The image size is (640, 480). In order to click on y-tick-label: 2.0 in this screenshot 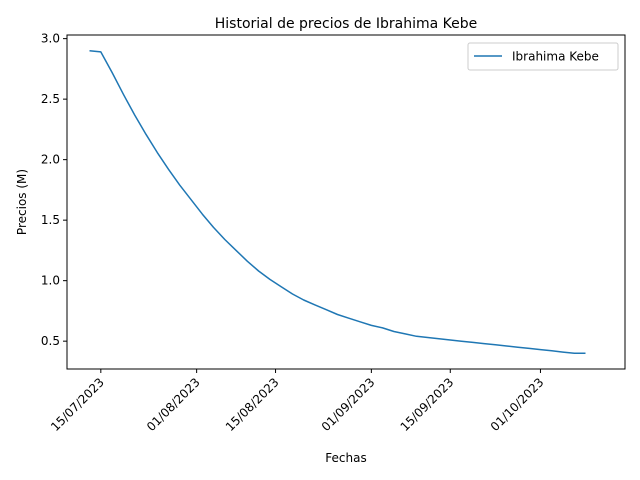, I will do `click(50, 160)`.